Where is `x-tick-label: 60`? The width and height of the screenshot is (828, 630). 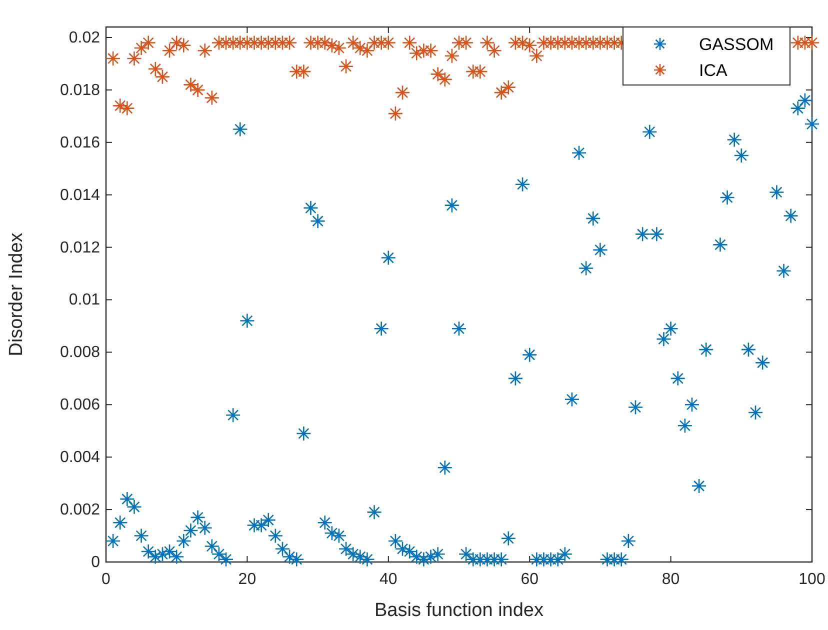
x-tick-label: 60 is located at coordinates (529, 579).